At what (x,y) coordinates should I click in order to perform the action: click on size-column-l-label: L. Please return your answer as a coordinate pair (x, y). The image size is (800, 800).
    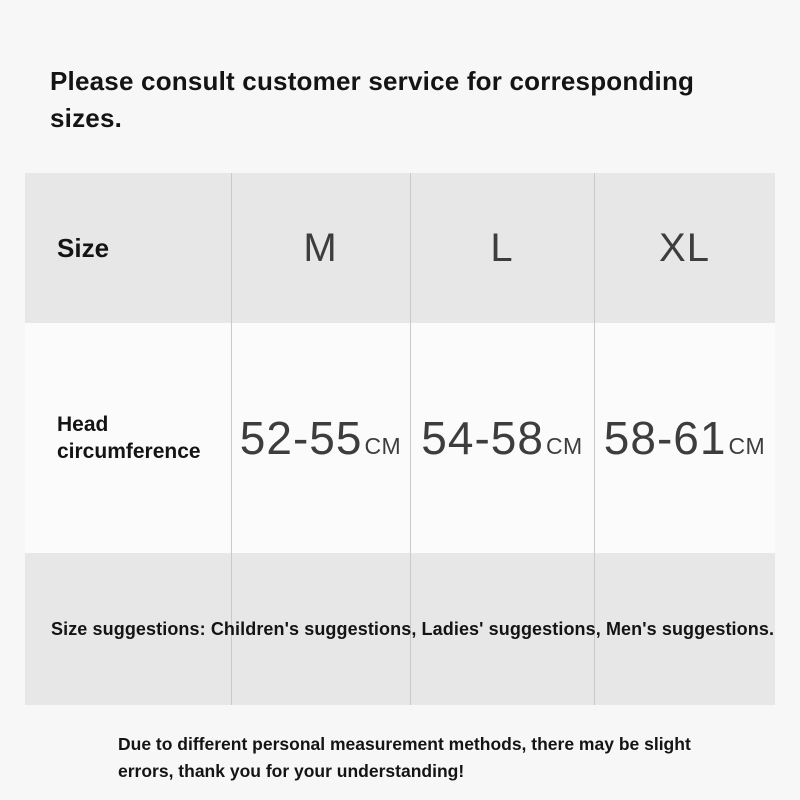
    Looking at the image, I should click on (502, 247).